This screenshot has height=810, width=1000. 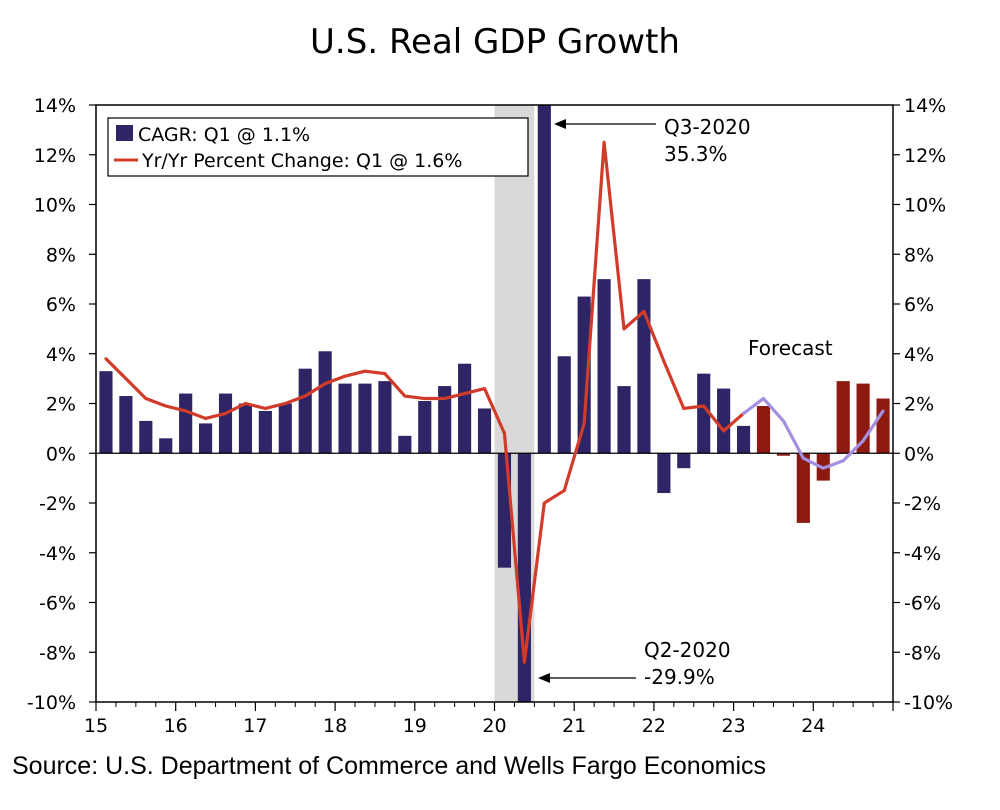 I want to click on annotation-q3-2020-arrowhead, so click(x=560, y=124).